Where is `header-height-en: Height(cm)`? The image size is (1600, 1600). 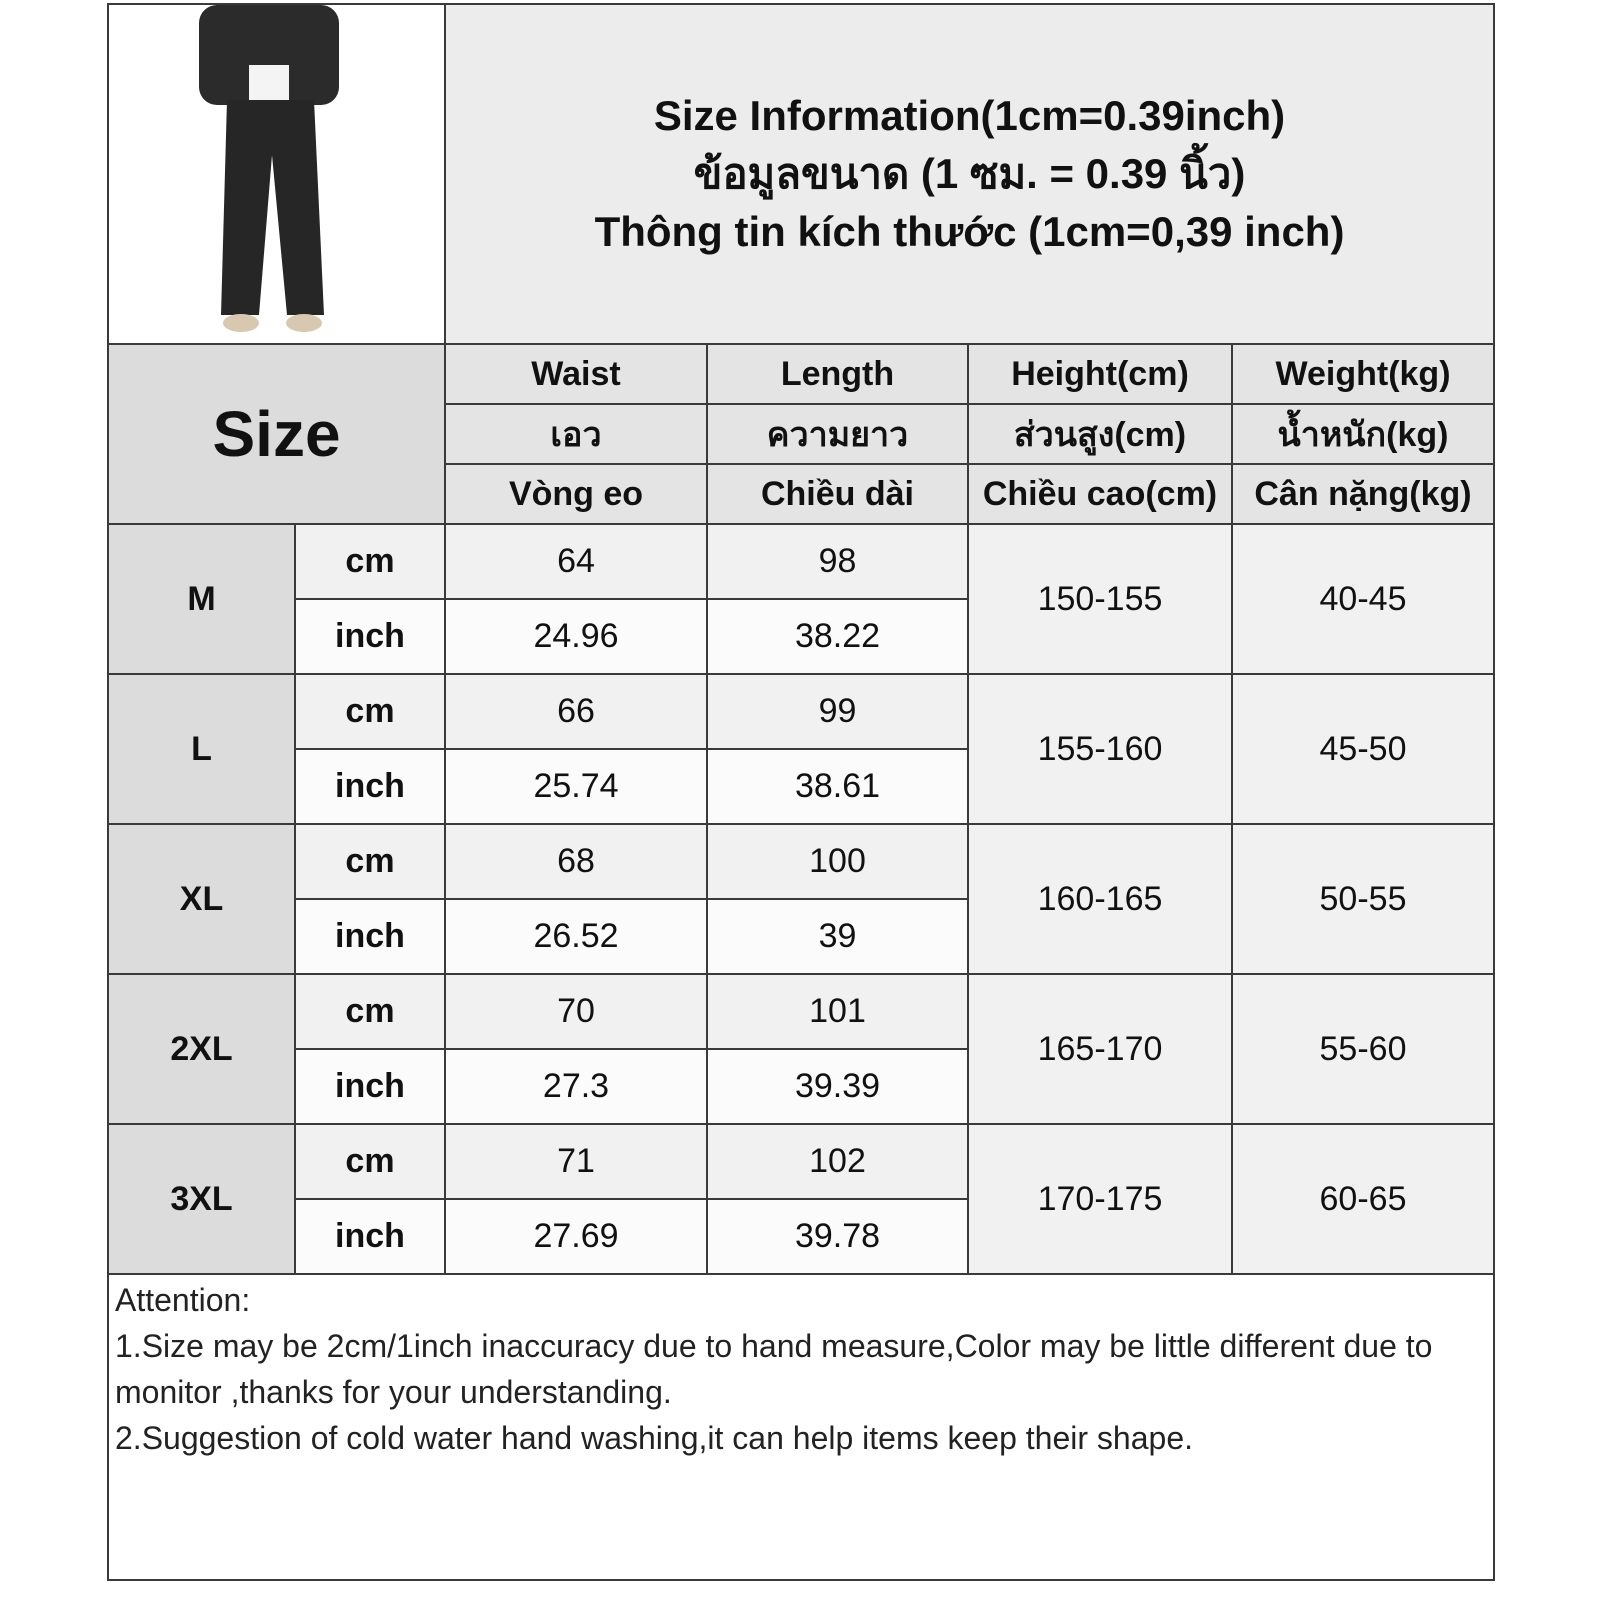 header-height-en: Height(cm) is located at coordinates (1100, 374).